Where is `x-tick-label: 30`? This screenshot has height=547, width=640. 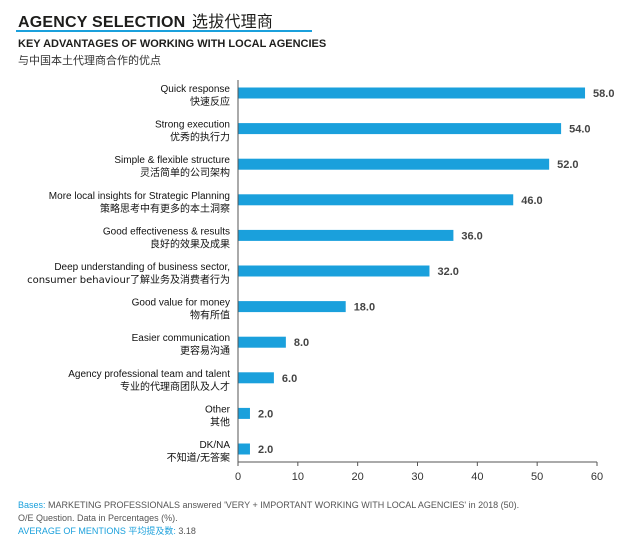 x-tick-label: 30 is located at coordinates (417, 477).